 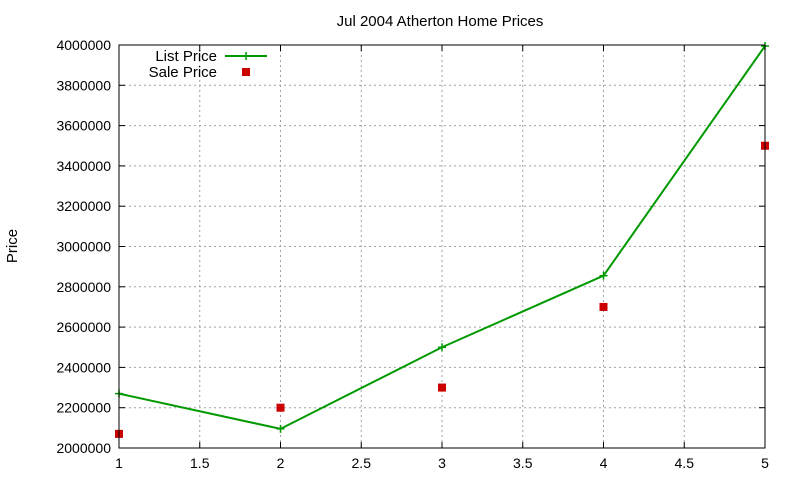 What do you see at coordinates (83, 327) in the screenshot?
I see `y-tick-label: 2600000` at bounding box center [83, 327].